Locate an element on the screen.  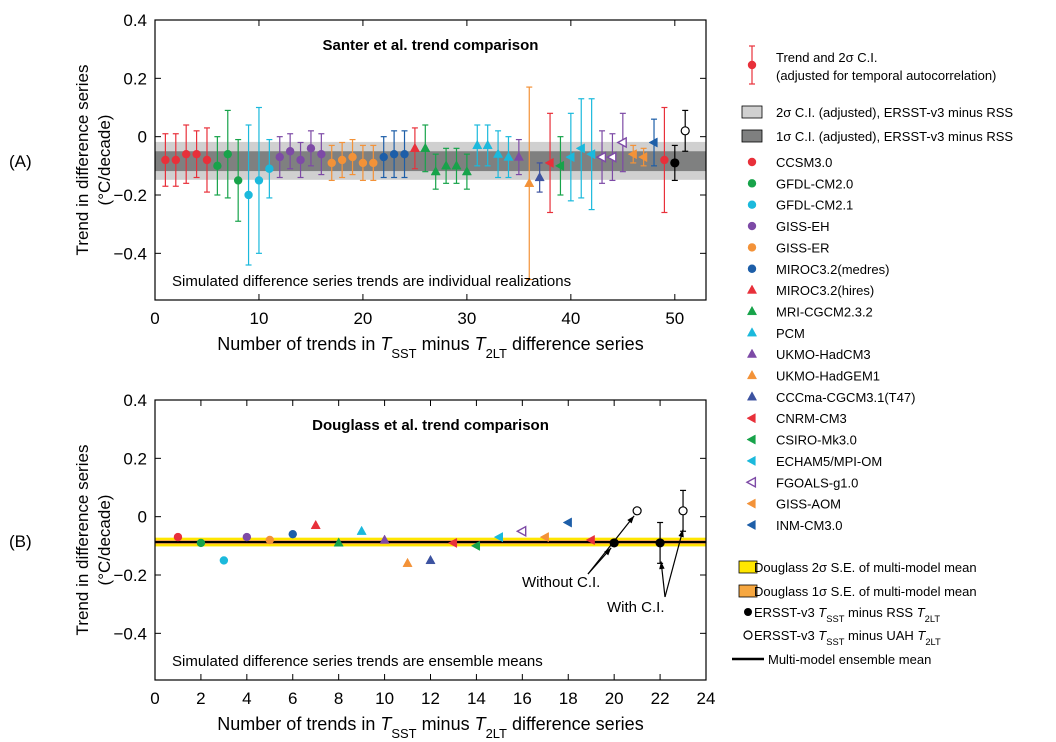
legend-model-label: GISS-AOM is located at coordinates (808, 504).